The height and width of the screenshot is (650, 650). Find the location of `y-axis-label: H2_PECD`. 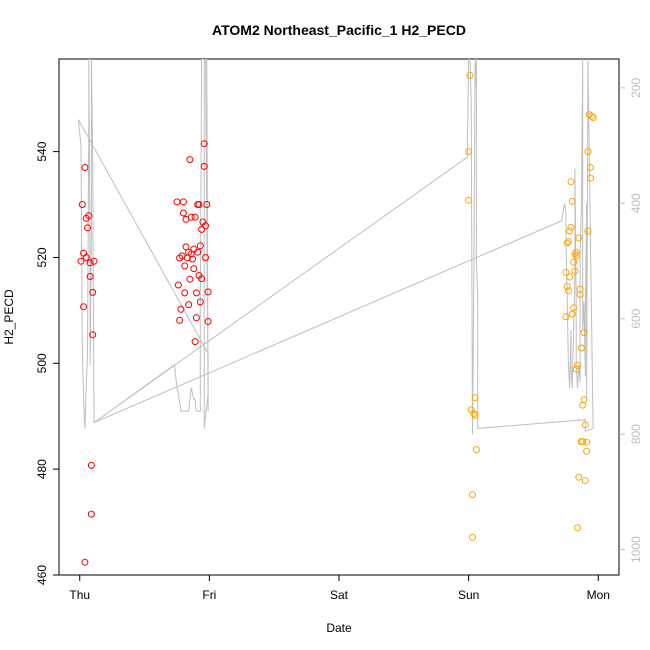

y-axis-label: H2_PECD is located at coordinates (9, 317).